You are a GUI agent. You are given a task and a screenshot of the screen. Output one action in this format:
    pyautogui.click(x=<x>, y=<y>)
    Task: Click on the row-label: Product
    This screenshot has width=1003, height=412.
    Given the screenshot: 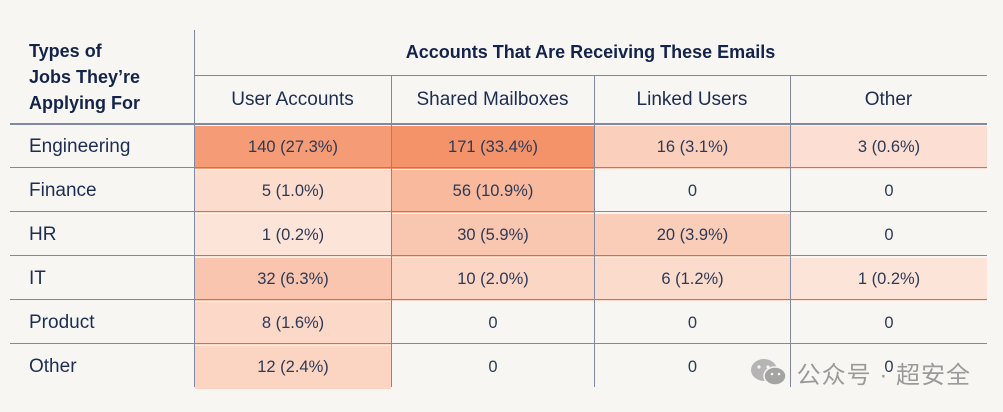 What is the action you would take?
    pyautogui.click(x=62, y=322)
    